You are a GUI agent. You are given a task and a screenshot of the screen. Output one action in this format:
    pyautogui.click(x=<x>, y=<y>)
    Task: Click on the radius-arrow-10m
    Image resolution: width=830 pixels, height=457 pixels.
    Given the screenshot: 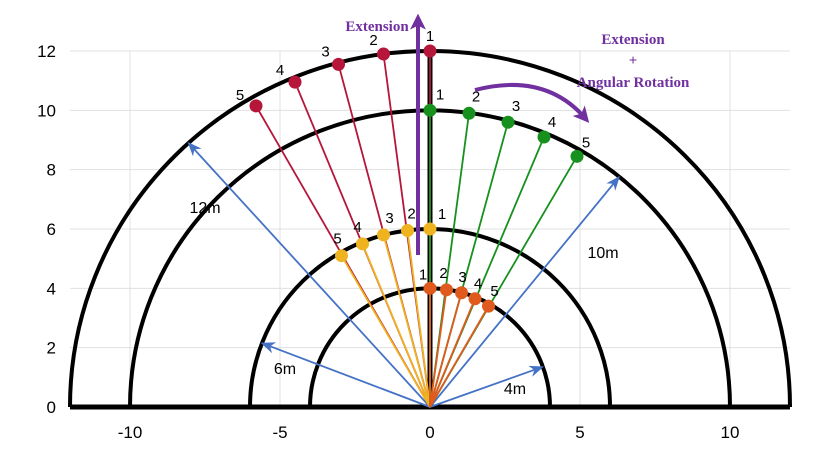 What is the action you would take?
    pyautogui.click(x=524, y=291)
    